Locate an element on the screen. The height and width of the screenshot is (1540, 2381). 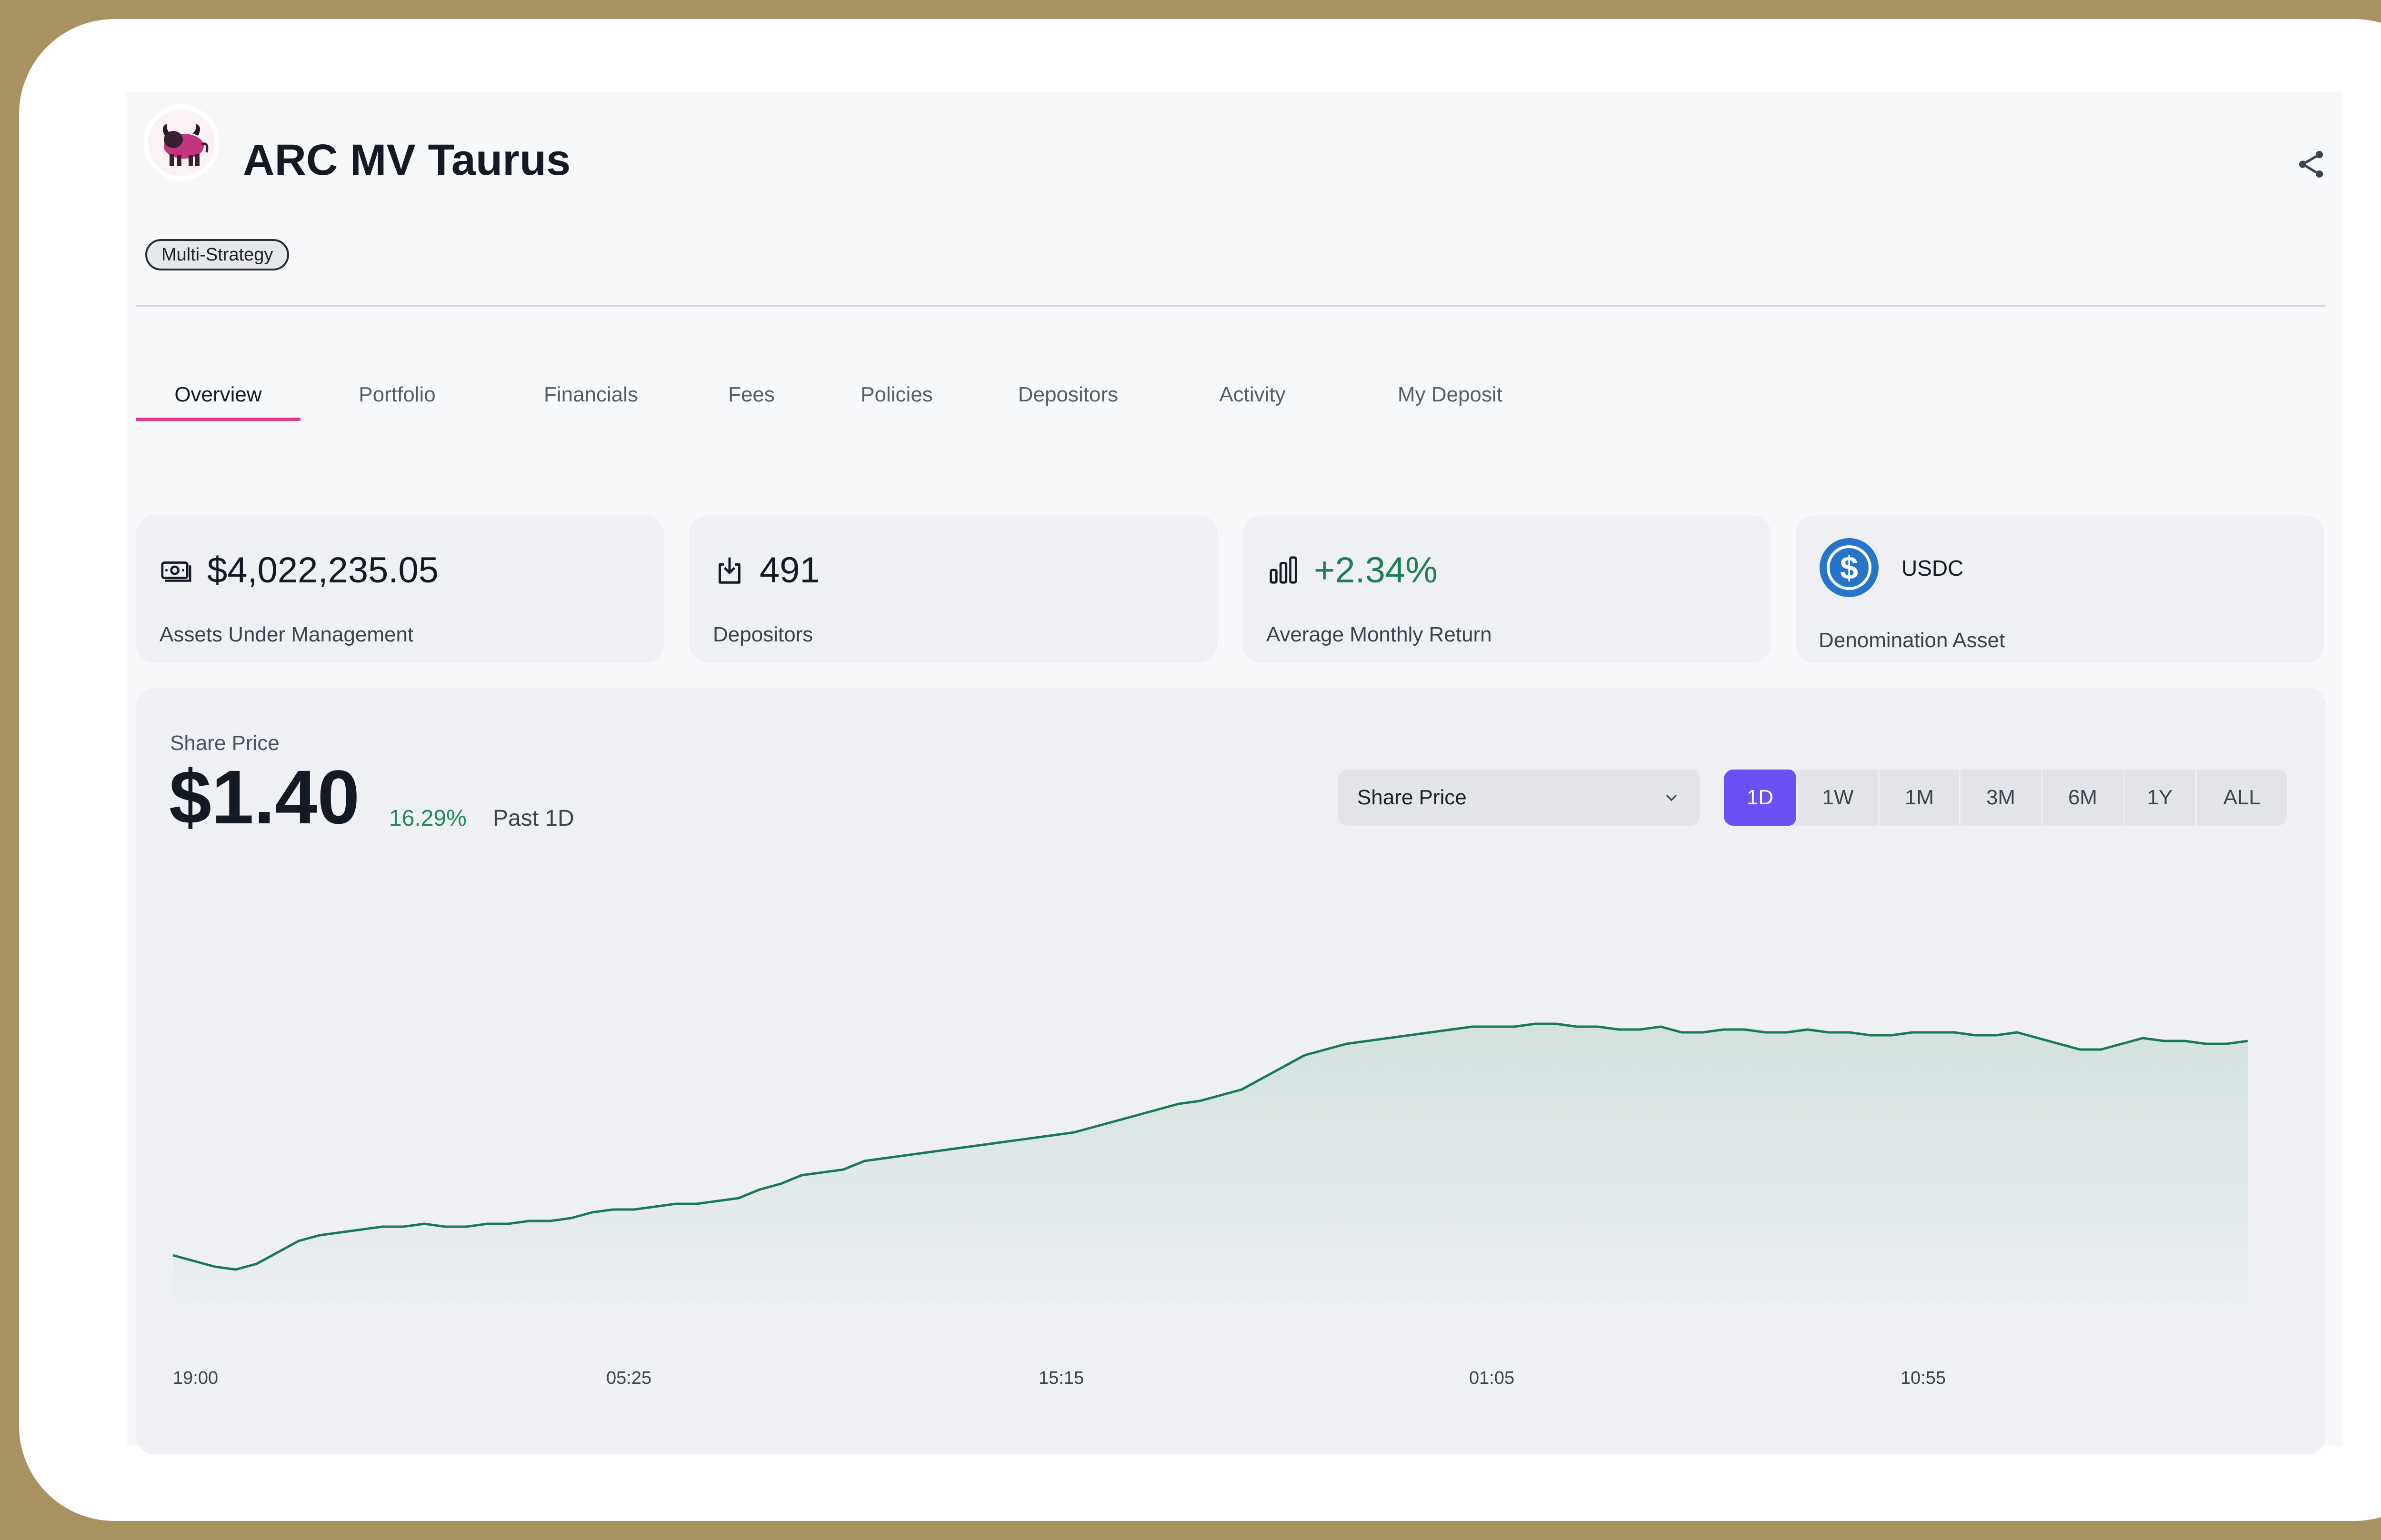
share-price-period: Past 1D is located at coordinates (533, 818).